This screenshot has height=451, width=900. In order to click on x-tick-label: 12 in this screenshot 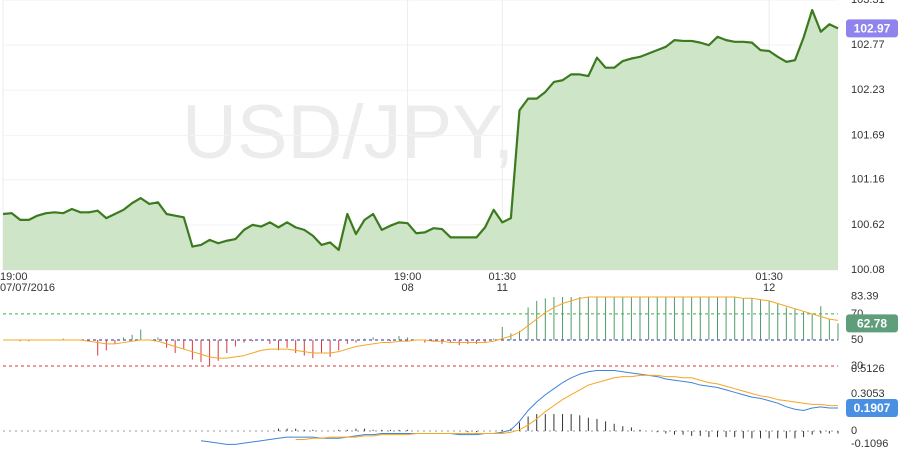, I will do `click(769, 288)`.